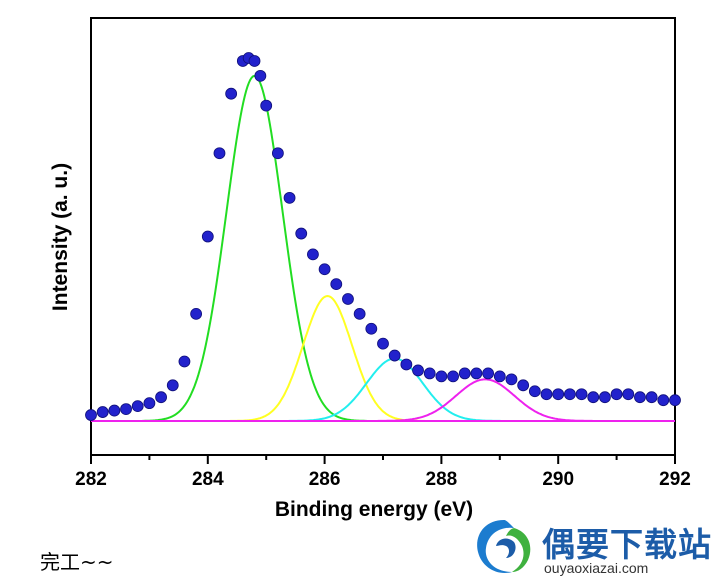 The image size is (719, 581). Describe the element at coordinates (442, 479) in the screenshot. I see `x-tick-label: 288` at that location.